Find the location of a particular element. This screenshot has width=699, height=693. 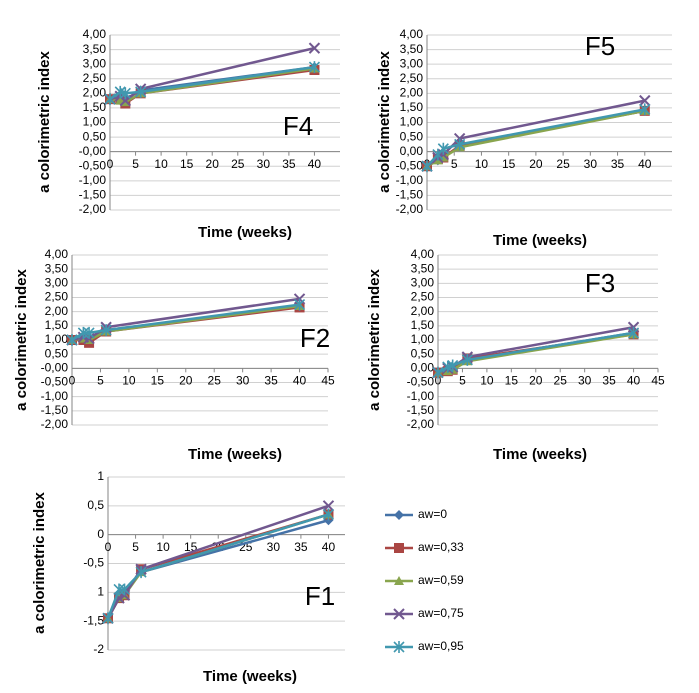

annotation: F2 is located at coordinates (315, 338).